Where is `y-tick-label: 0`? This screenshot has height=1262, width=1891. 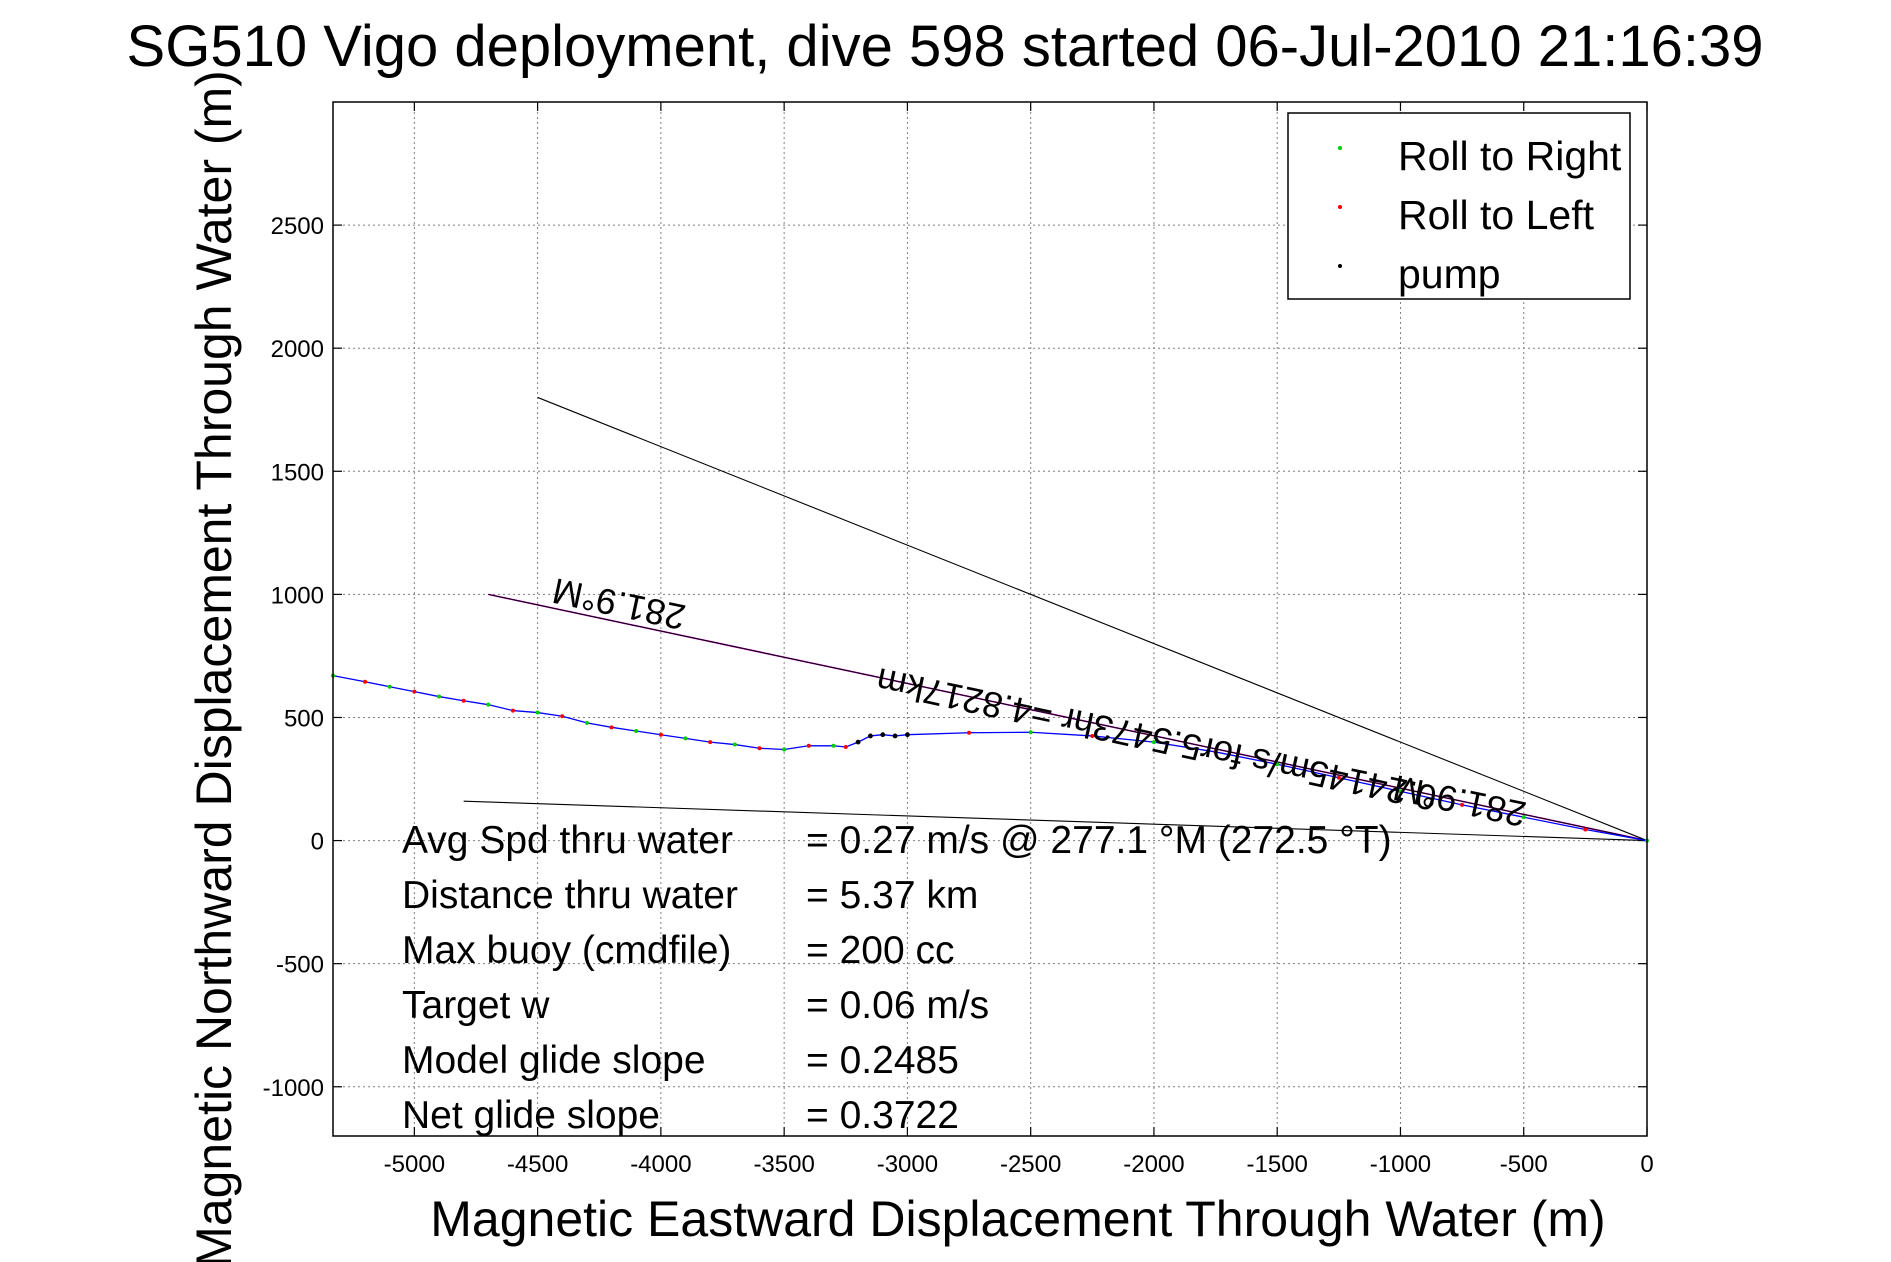
y-tick-label: 0 is located at coordinates (317, 842).